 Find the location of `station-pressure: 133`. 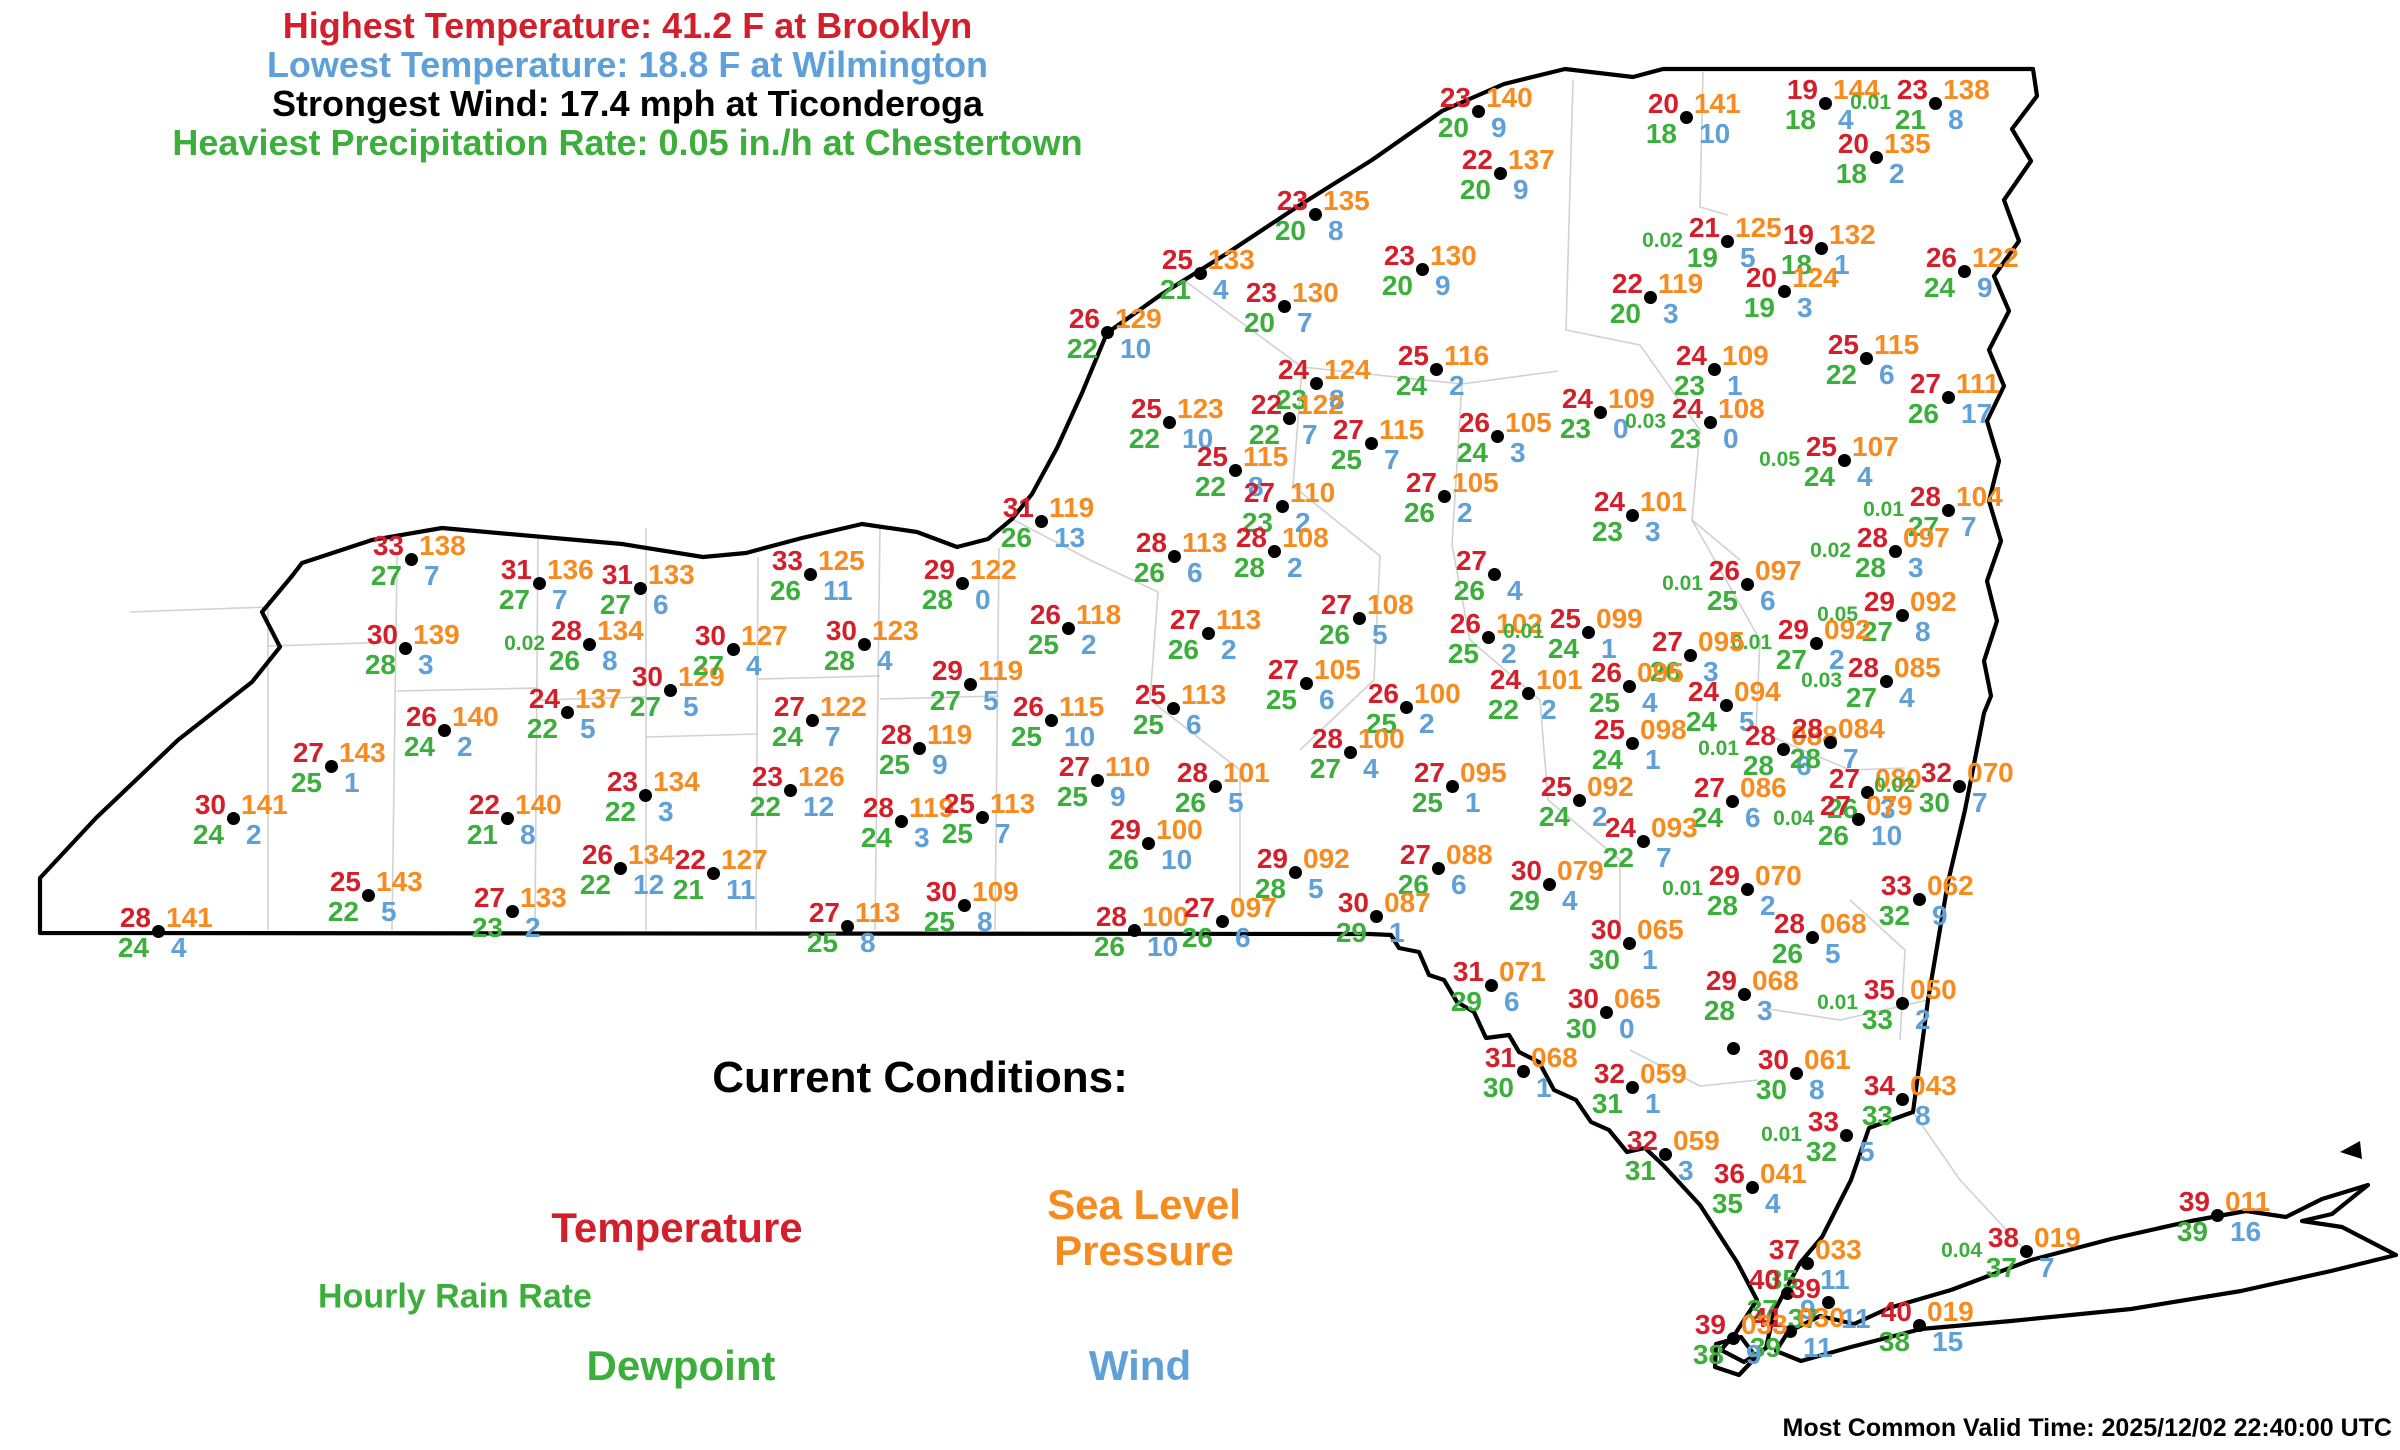

station-pressure: 133 is located at coordinates (1231, 259).